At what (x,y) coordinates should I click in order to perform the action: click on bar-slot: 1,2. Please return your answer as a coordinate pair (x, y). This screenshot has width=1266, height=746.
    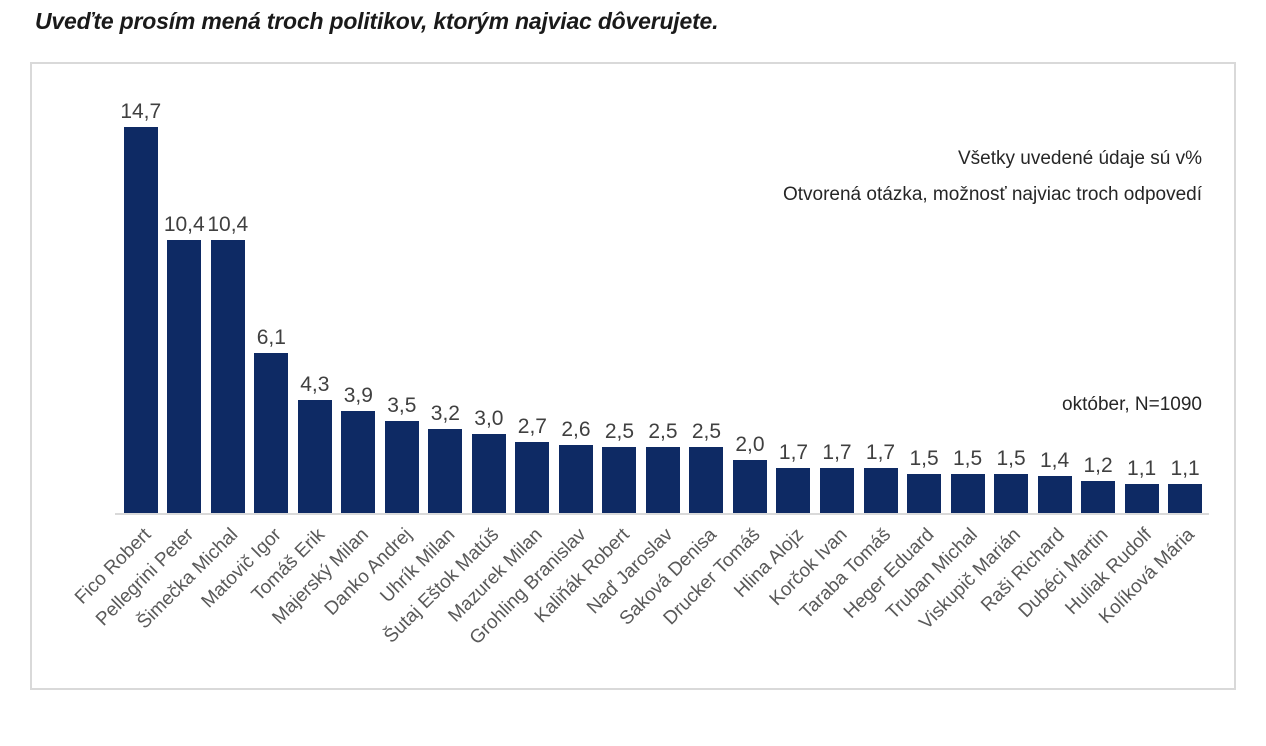
    Looking at the image, I should click on (1098, 484).